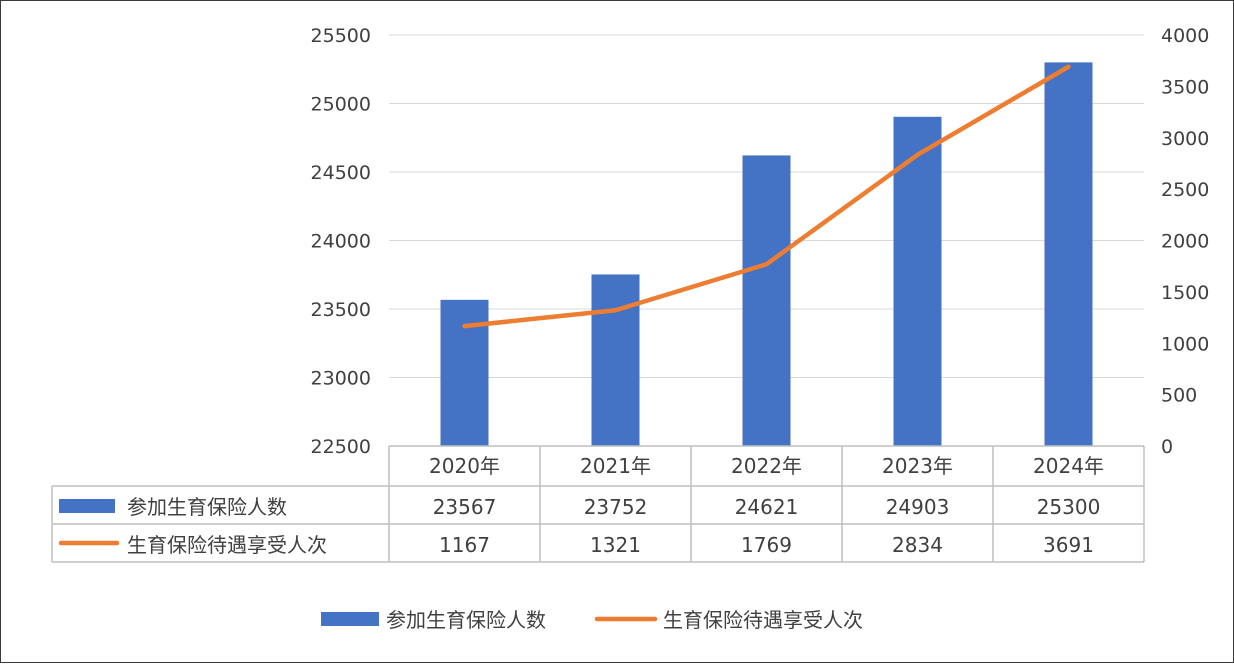  I want to click on category-label: 2024年, so click(1068, 466).